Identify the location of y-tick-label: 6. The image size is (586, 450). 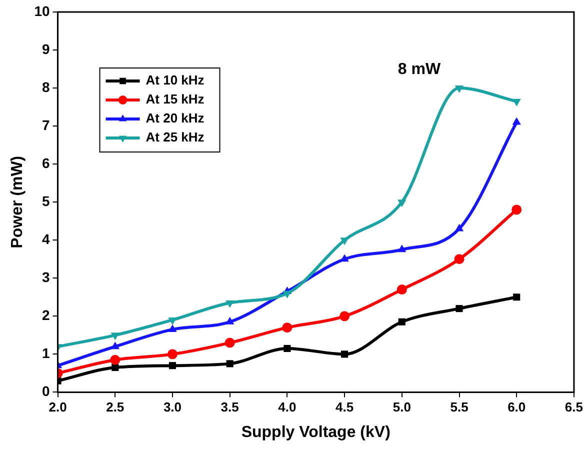
(46, 162).